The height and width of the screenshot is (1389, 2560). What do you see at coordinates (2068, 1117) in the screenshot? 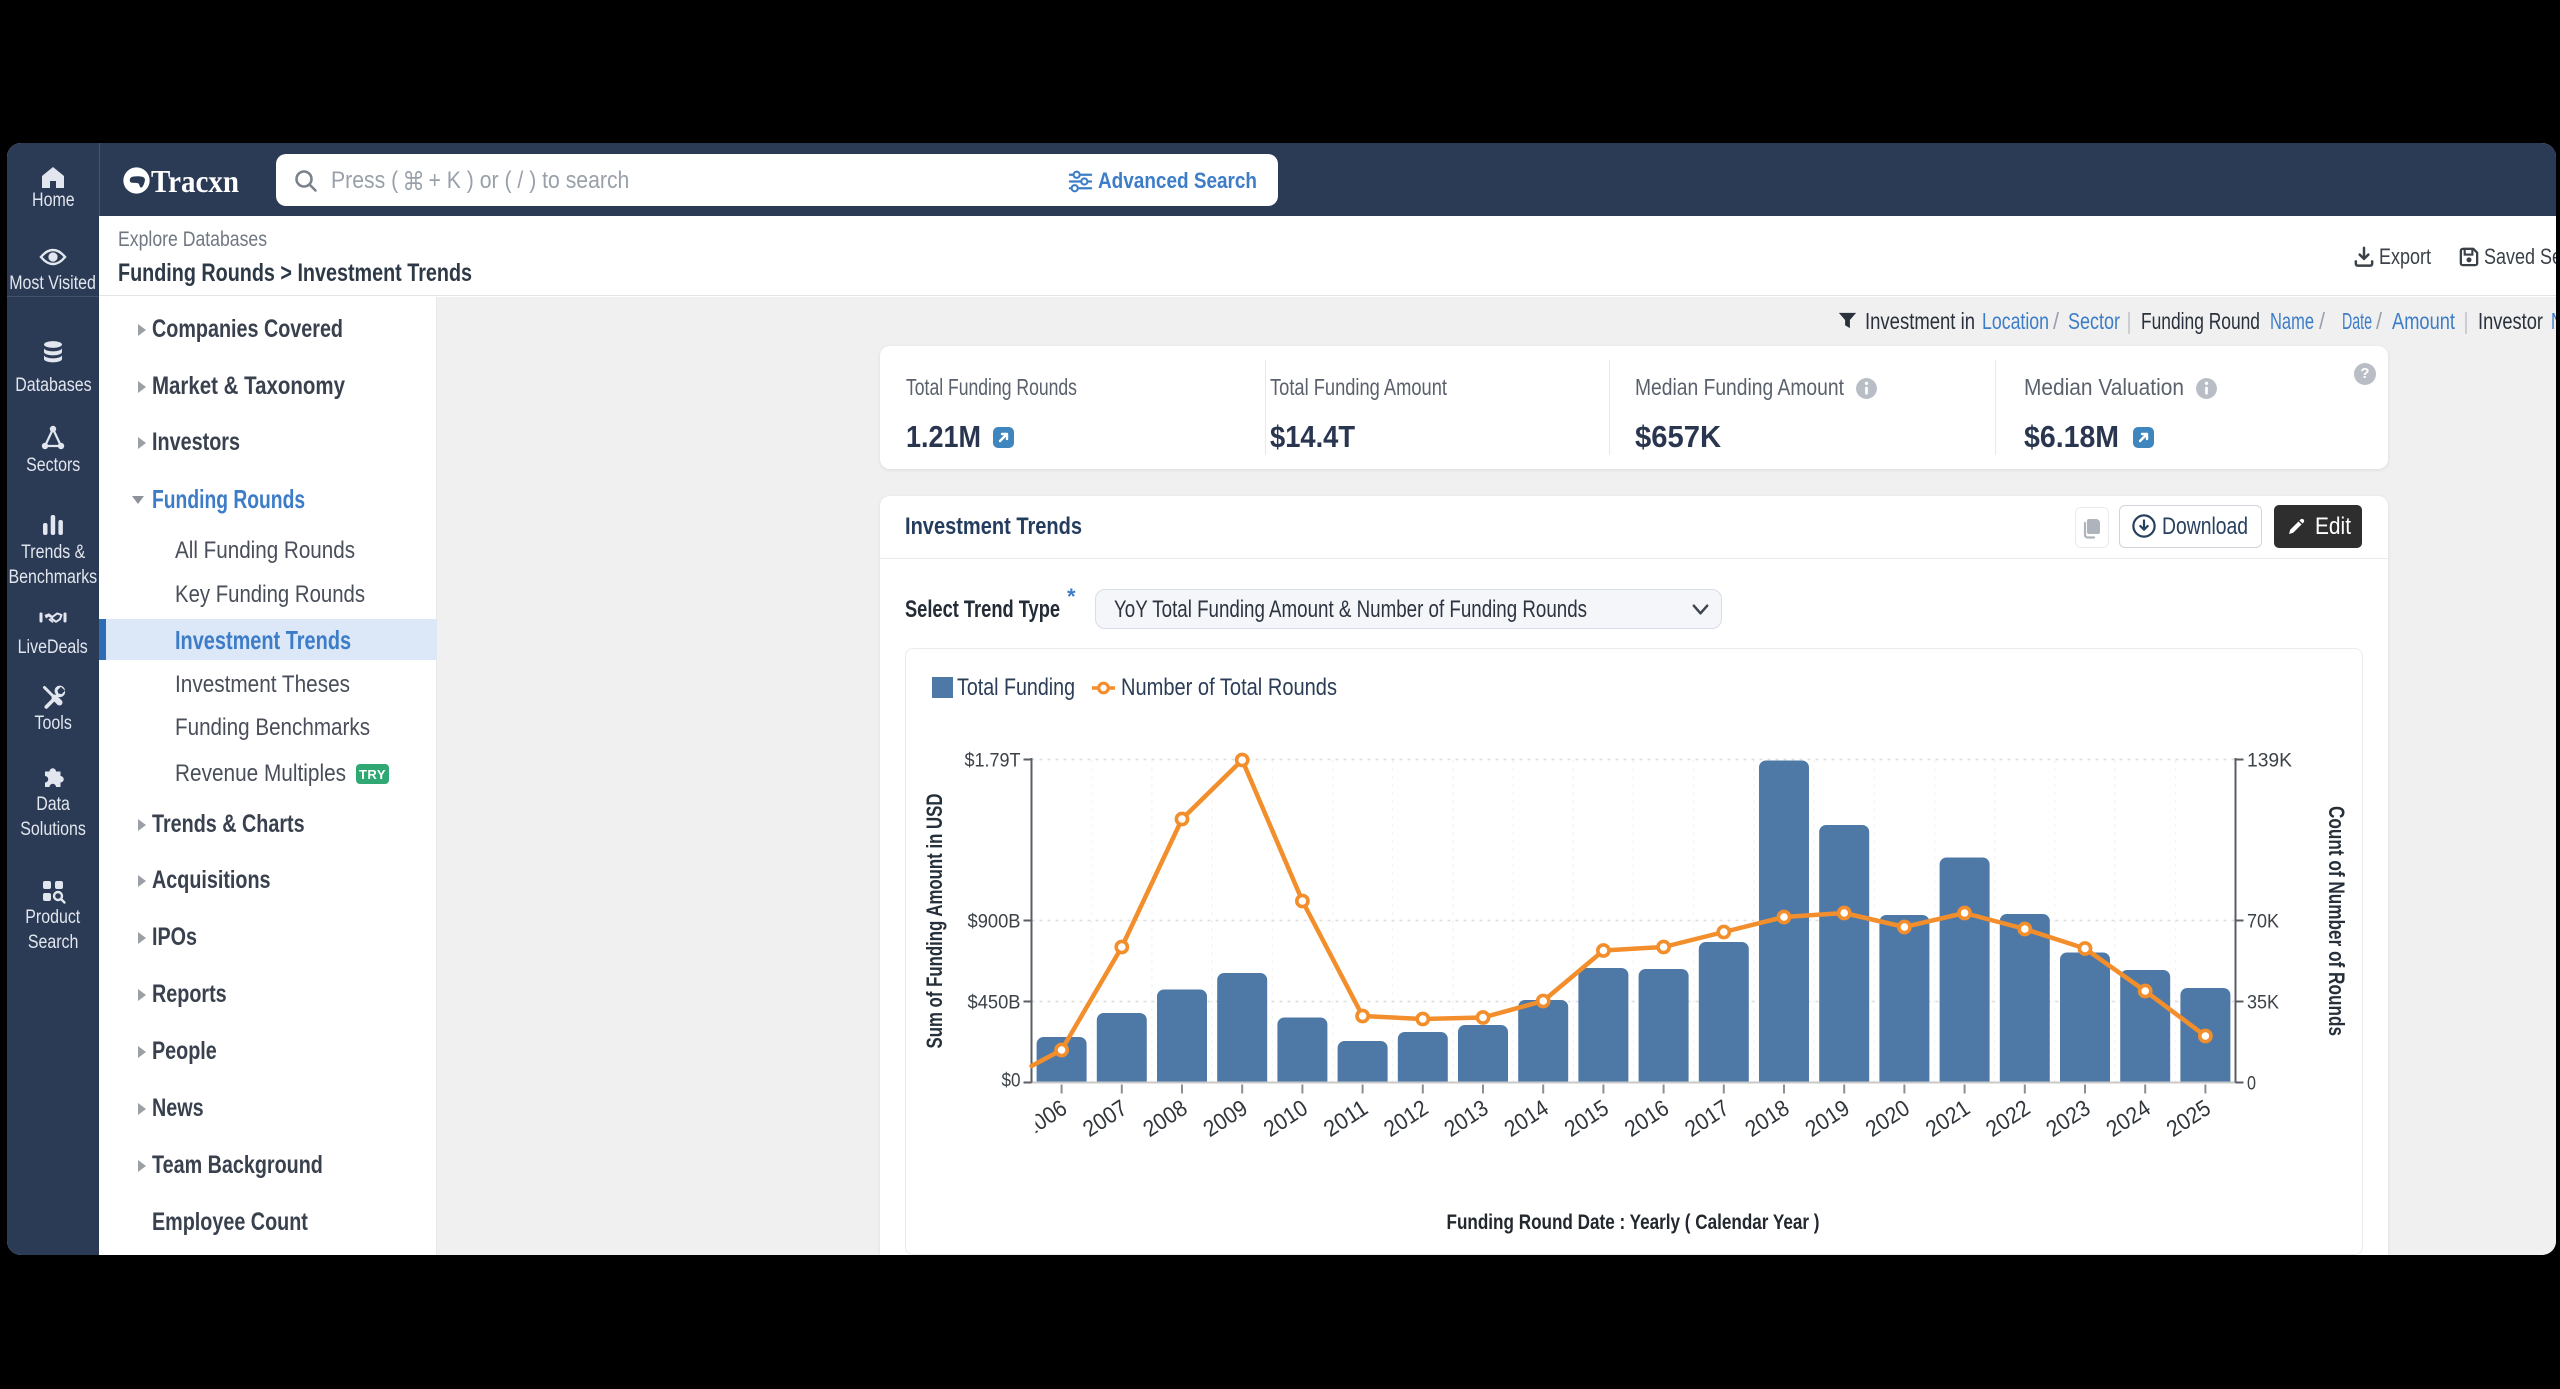
I see `svg-text: 2023` at bounding box center [2068, 1117].